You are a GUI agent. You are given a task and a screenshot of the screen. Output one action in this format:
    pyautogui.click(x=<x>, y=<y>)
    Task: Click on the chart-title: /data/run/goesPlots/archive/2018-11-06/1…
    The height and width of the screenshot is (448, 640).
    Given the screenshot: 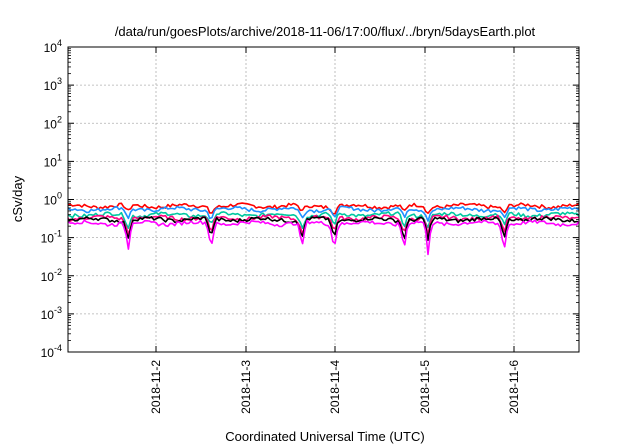 What is the action you would take?
    pyautogui.click(x=325, y=31)
    